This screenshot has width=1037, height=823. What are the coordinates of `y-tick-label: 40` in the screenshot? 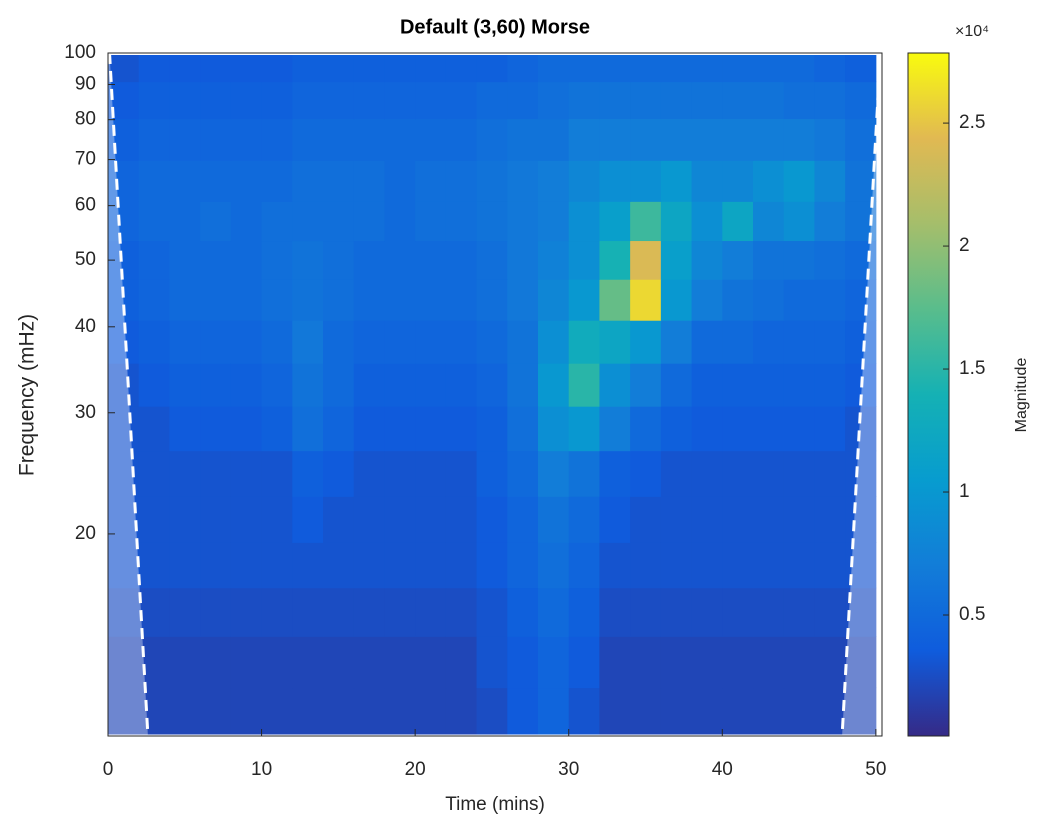 It's located at (85, 326).